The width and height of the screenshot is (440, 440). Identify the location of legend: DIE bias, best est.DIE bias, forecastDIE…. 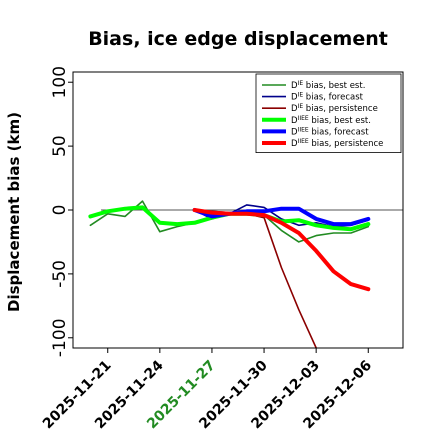
(328, 113).